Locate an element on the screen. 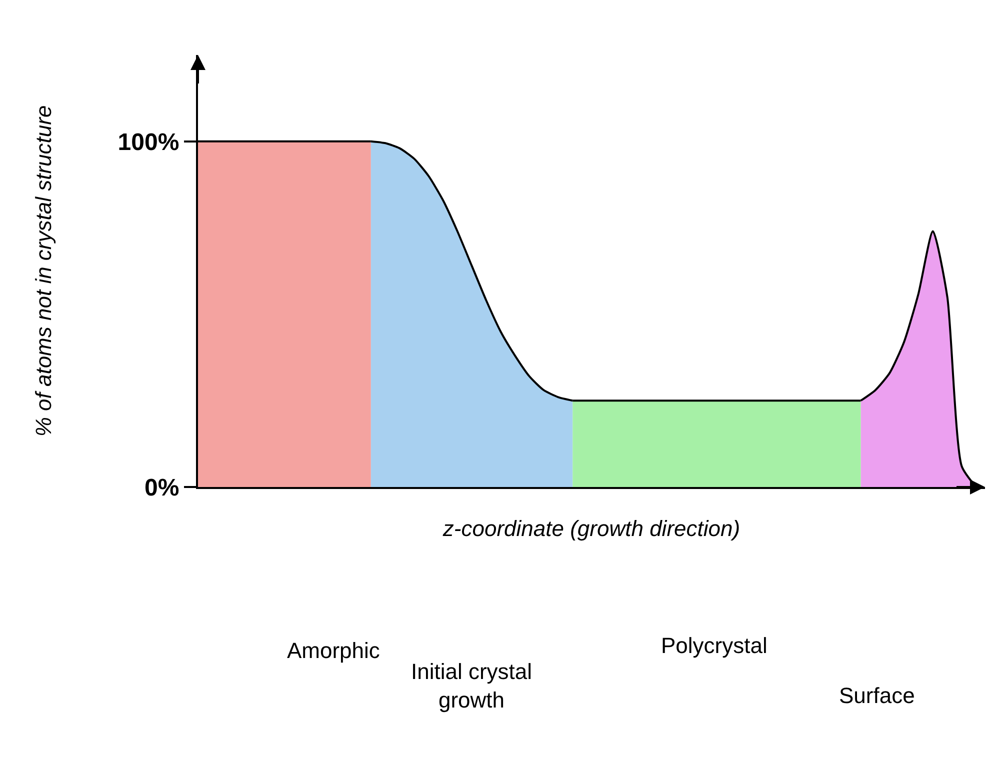  y-tick-label: 0% is located at coordinates (162, 488).